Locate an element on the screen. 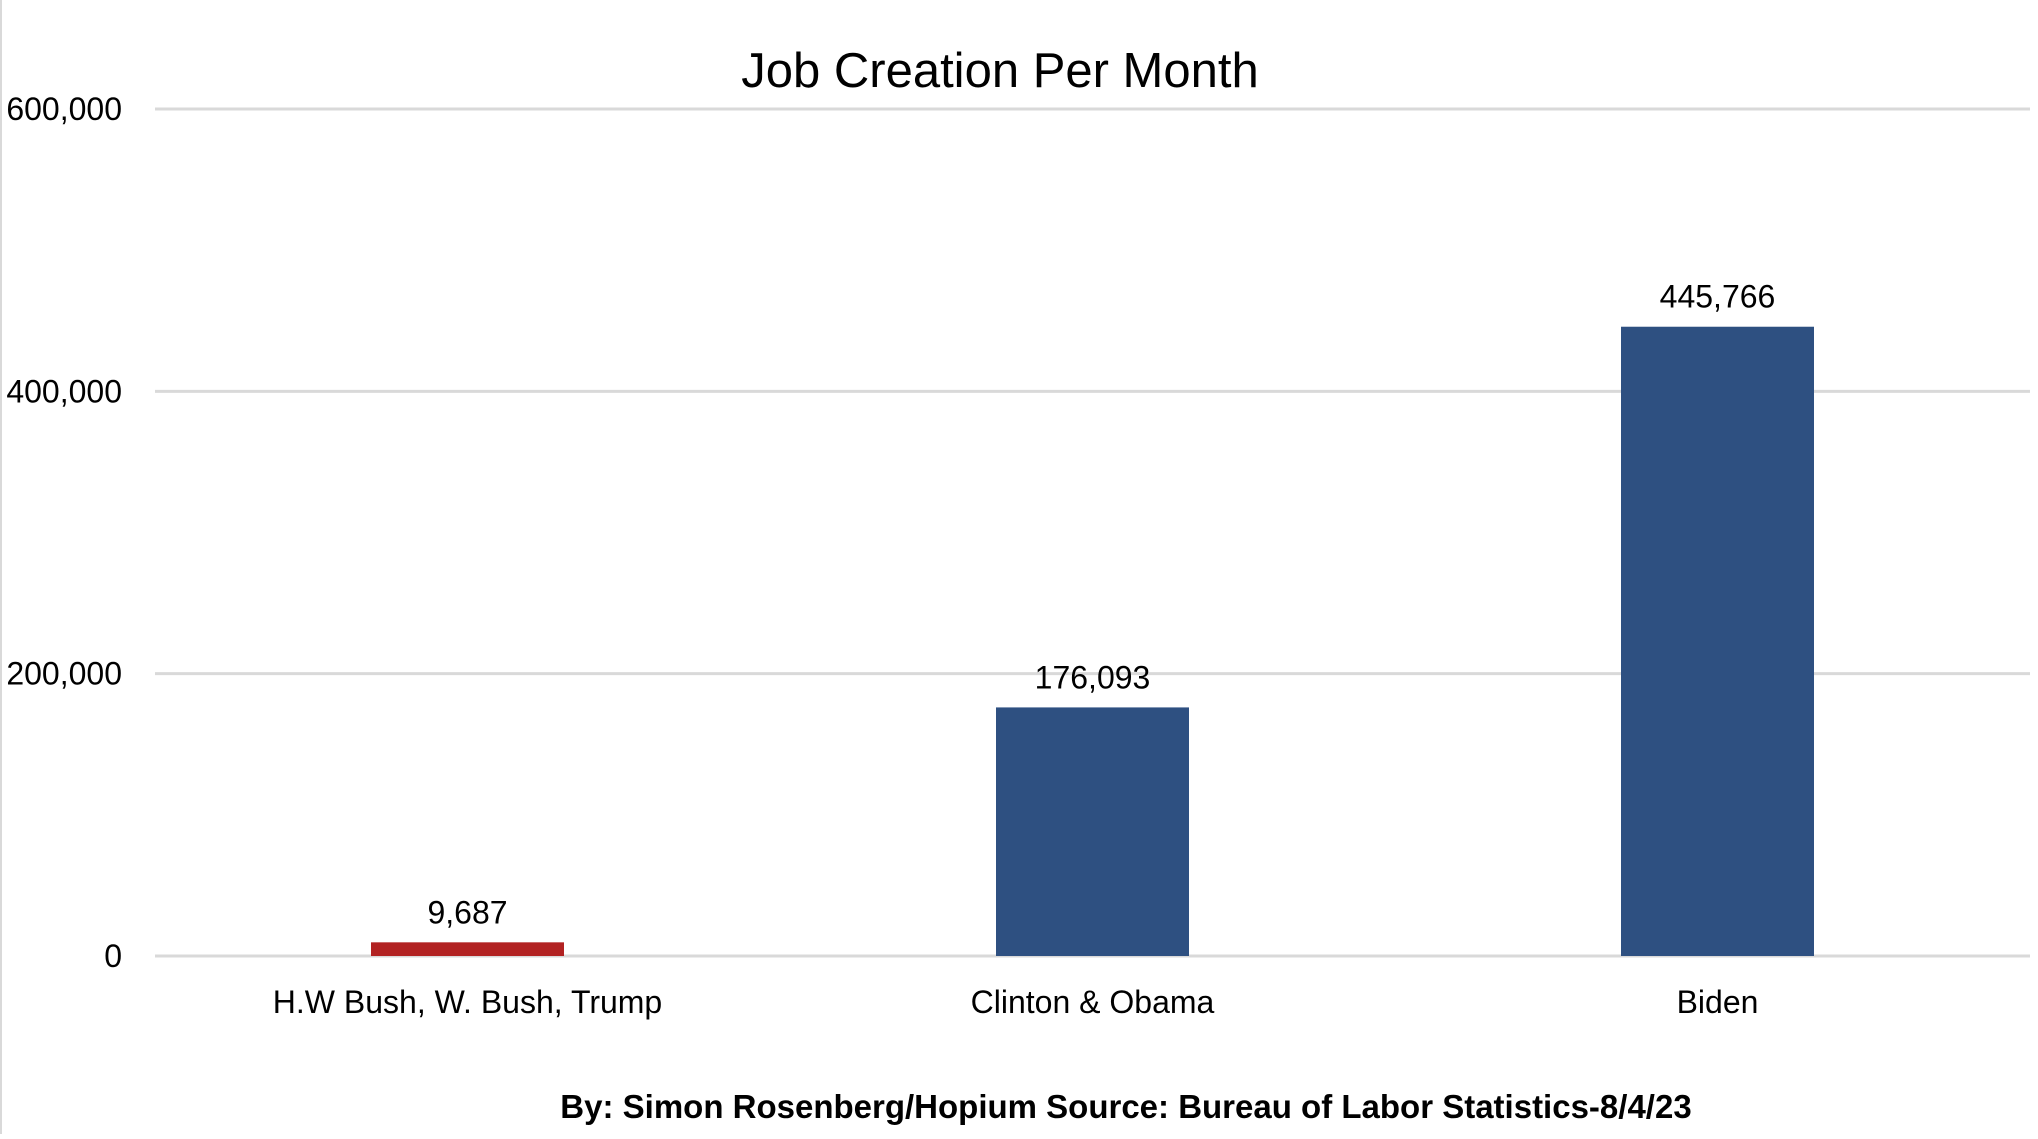  x-tick-label: Clinton & Obama is located at coordinates (1093, 1002).